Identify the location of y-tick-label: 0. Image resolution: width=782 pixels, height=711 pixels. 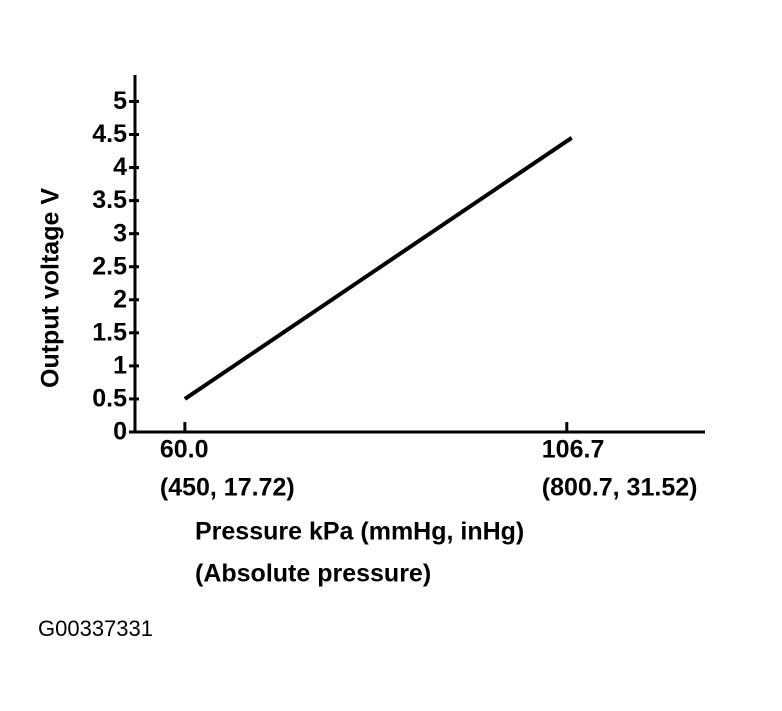
(120, 432).